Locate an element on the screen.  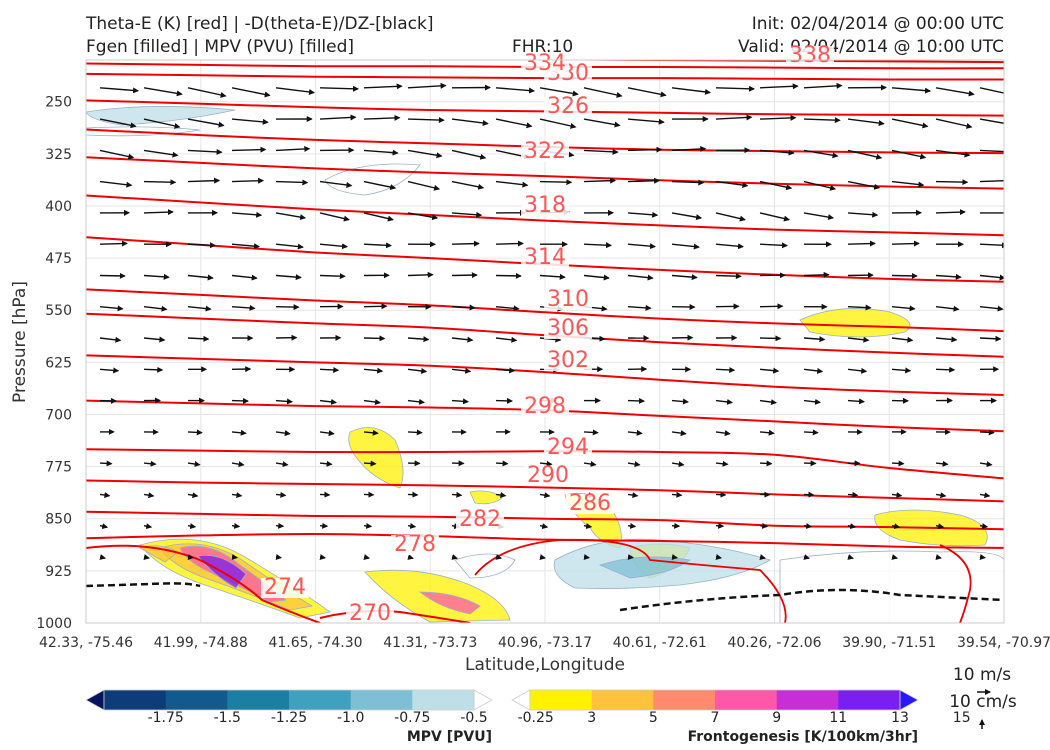
y-tick-label: 325 is located at coordinates (58, 155).